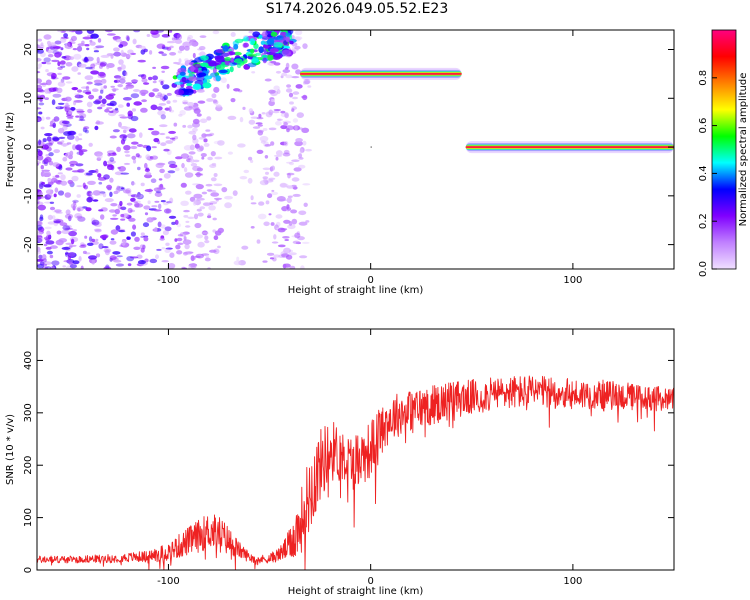 This screenshot has width=750, height=600. Describe the element at coordinates (168, 280) in the screenshot. I see `spectrogram-x-tick-label: -100` at that location.